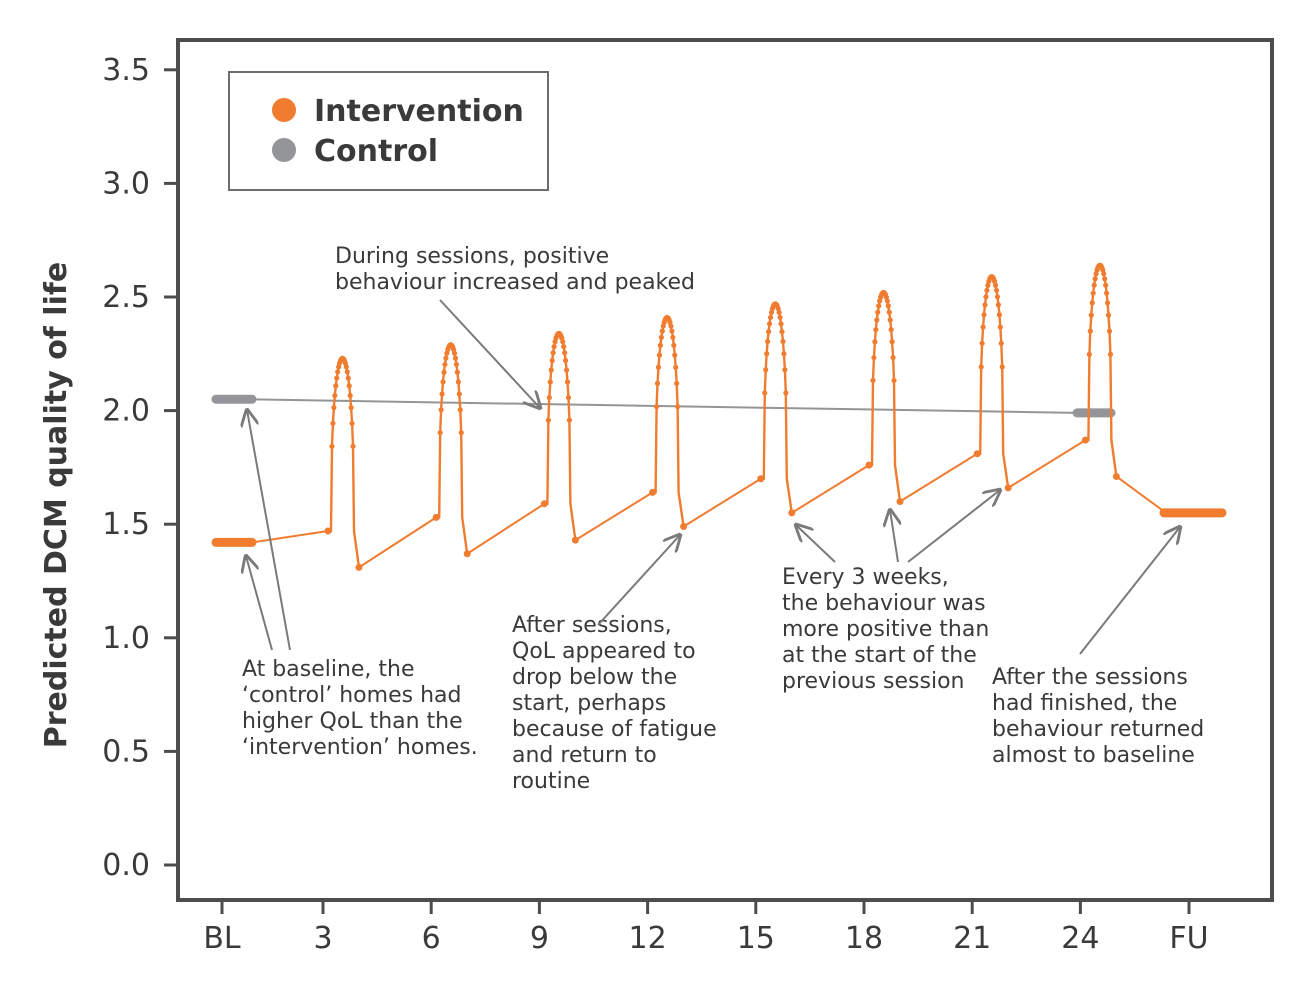  I want to click on y-axis-label: Predicted DCM quality of life, so click(56, 505).